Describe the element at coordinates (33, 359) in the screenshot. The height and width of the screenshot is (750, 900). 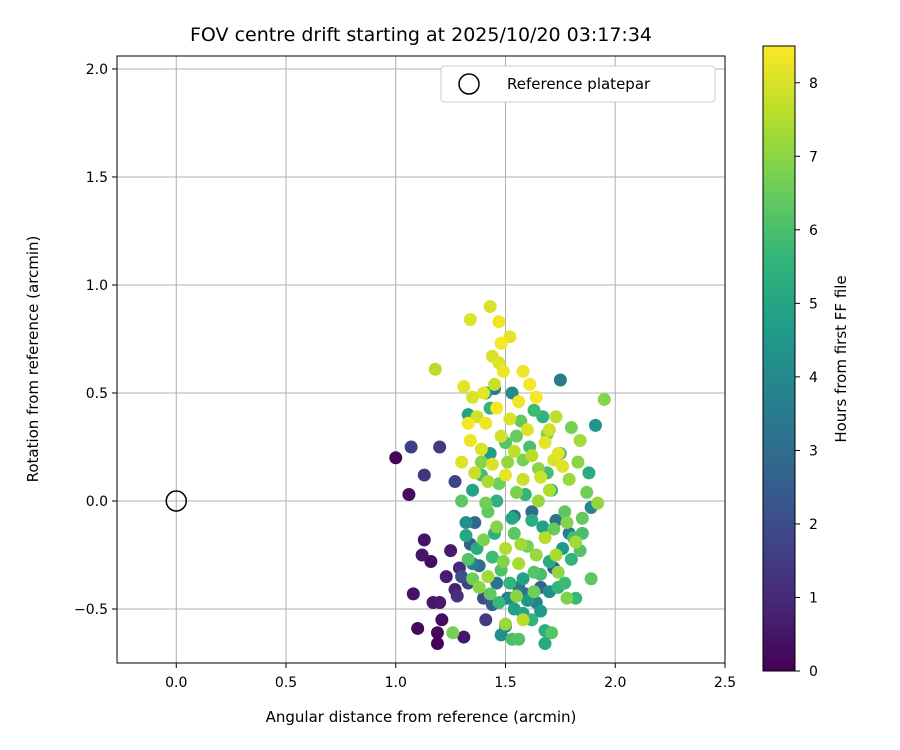
I see `y-axis-label: Rotation from reference (arcmin)` at that location.